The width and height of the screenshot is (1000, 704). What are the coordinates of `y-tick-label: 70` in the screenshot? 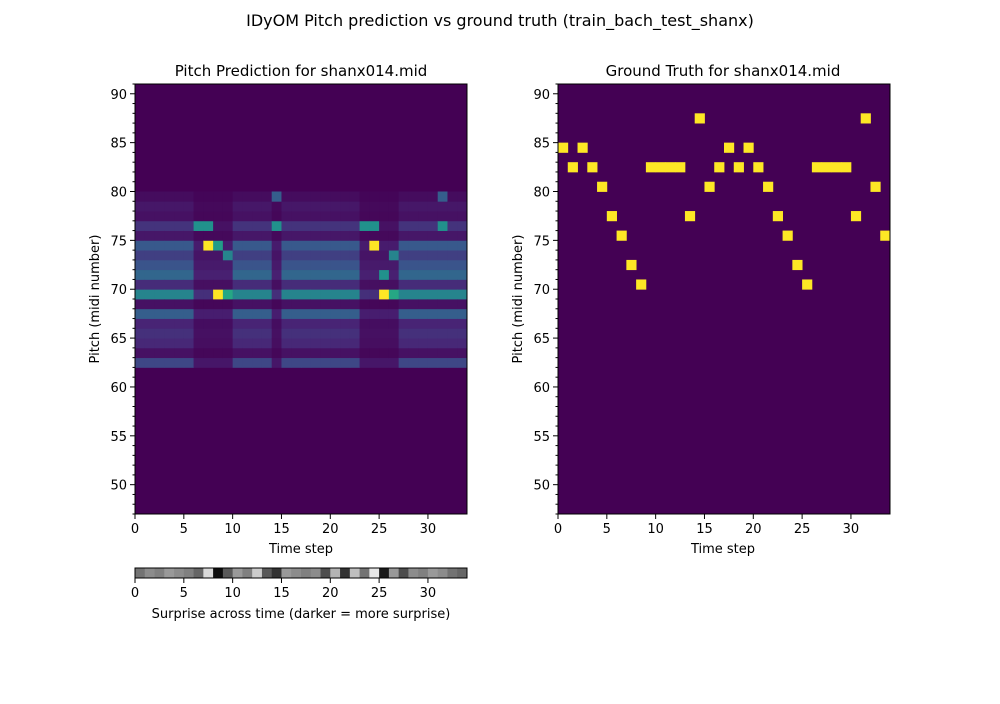 It's located at (118, 290).